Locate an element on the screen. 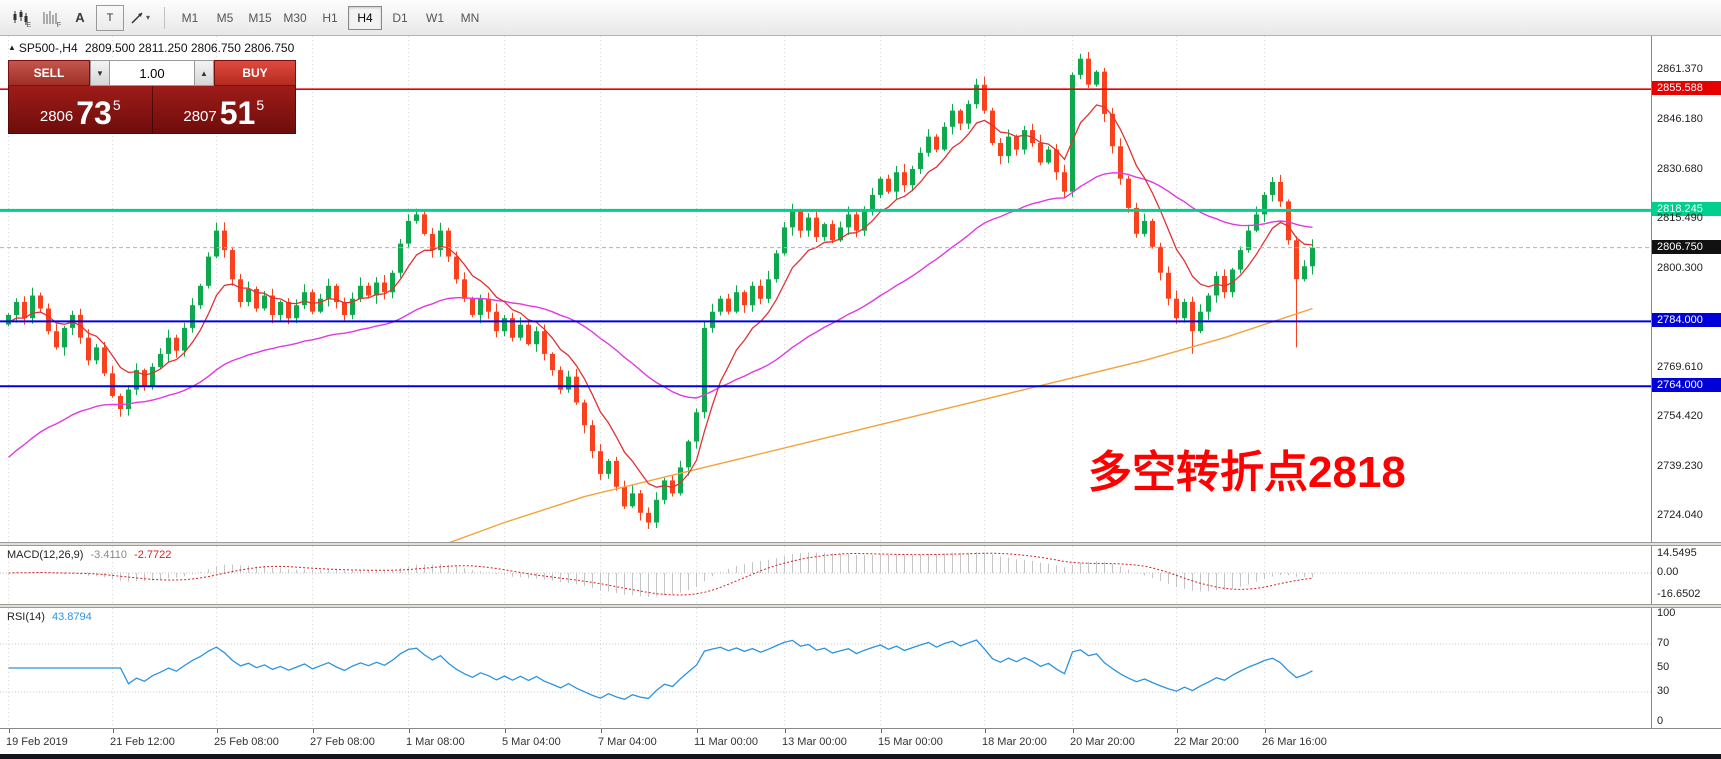 This screenshot has width=1721, height=759. rsi-axis: 100 70 50 30 0 is located at coordinates (1686, 668).